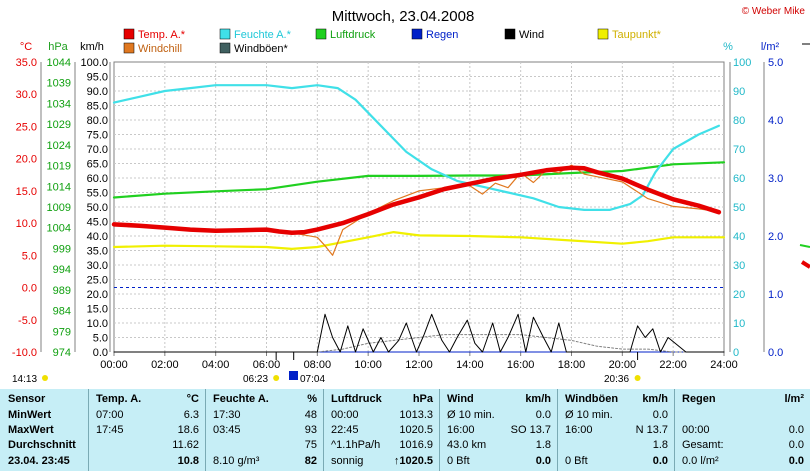 This screenshot has height=471, width=810. I want to click on table-cell-sub: 8.10 g/m³, so click(236, 461).